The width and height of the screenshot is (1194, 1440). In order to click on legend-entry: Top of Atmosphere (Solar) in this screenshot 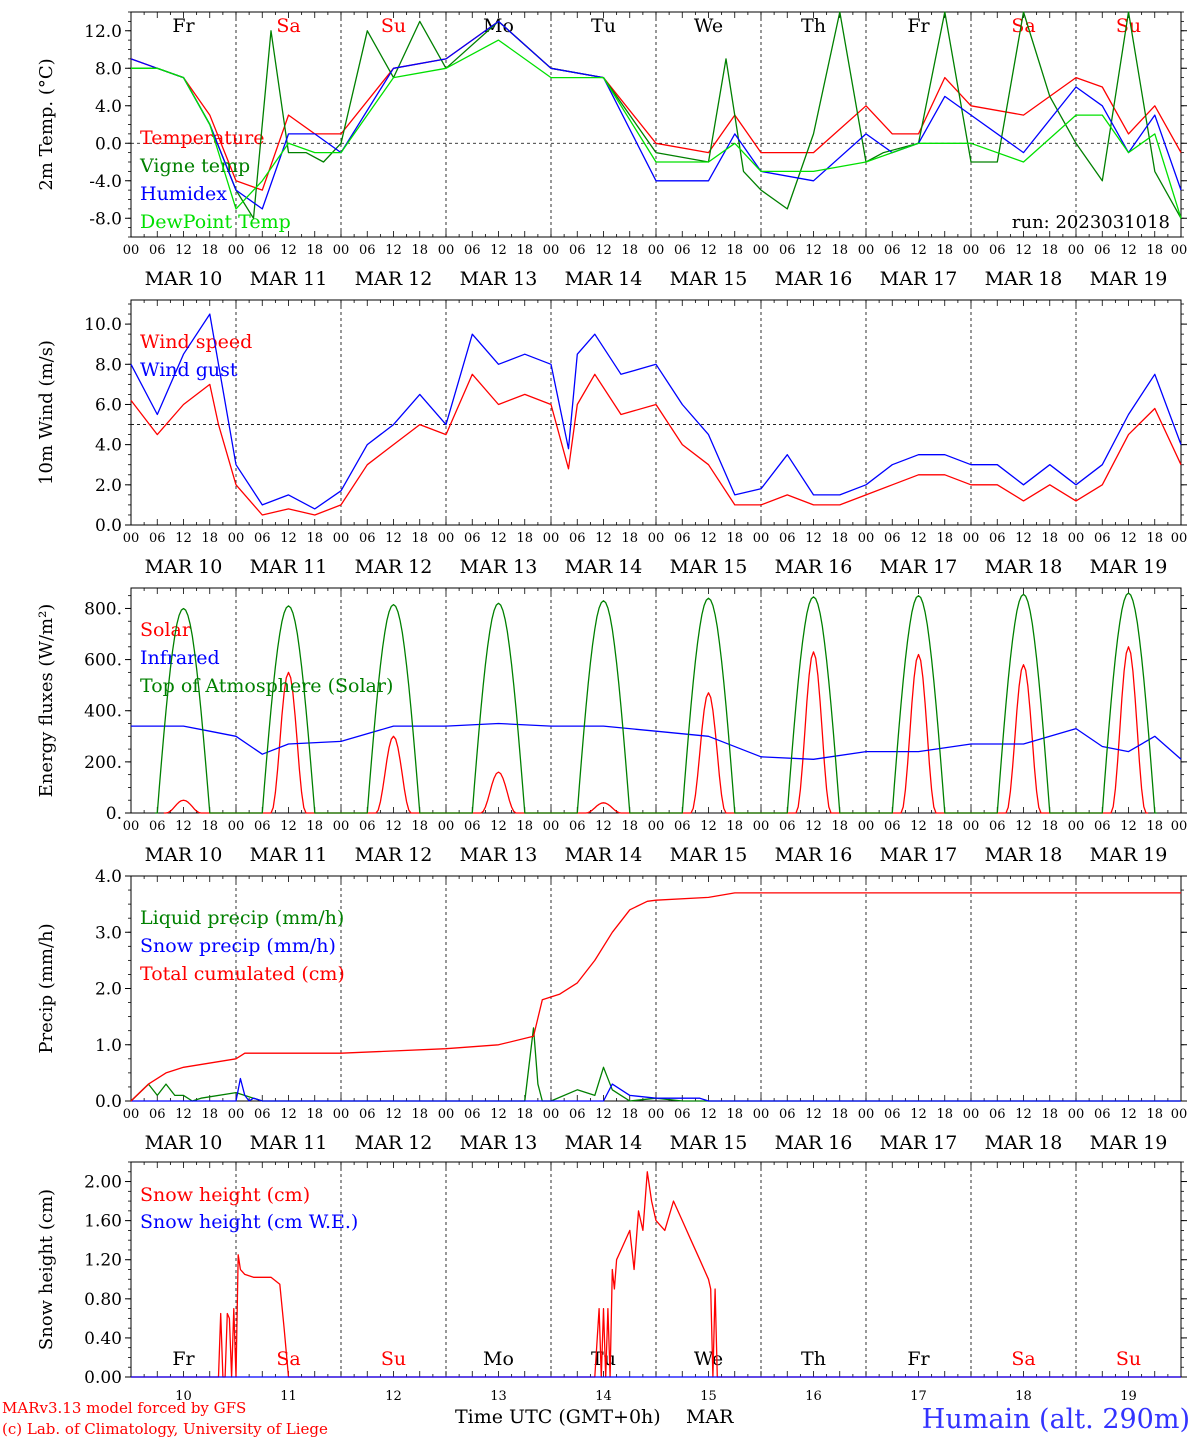, I will do `click(266, 686)`.